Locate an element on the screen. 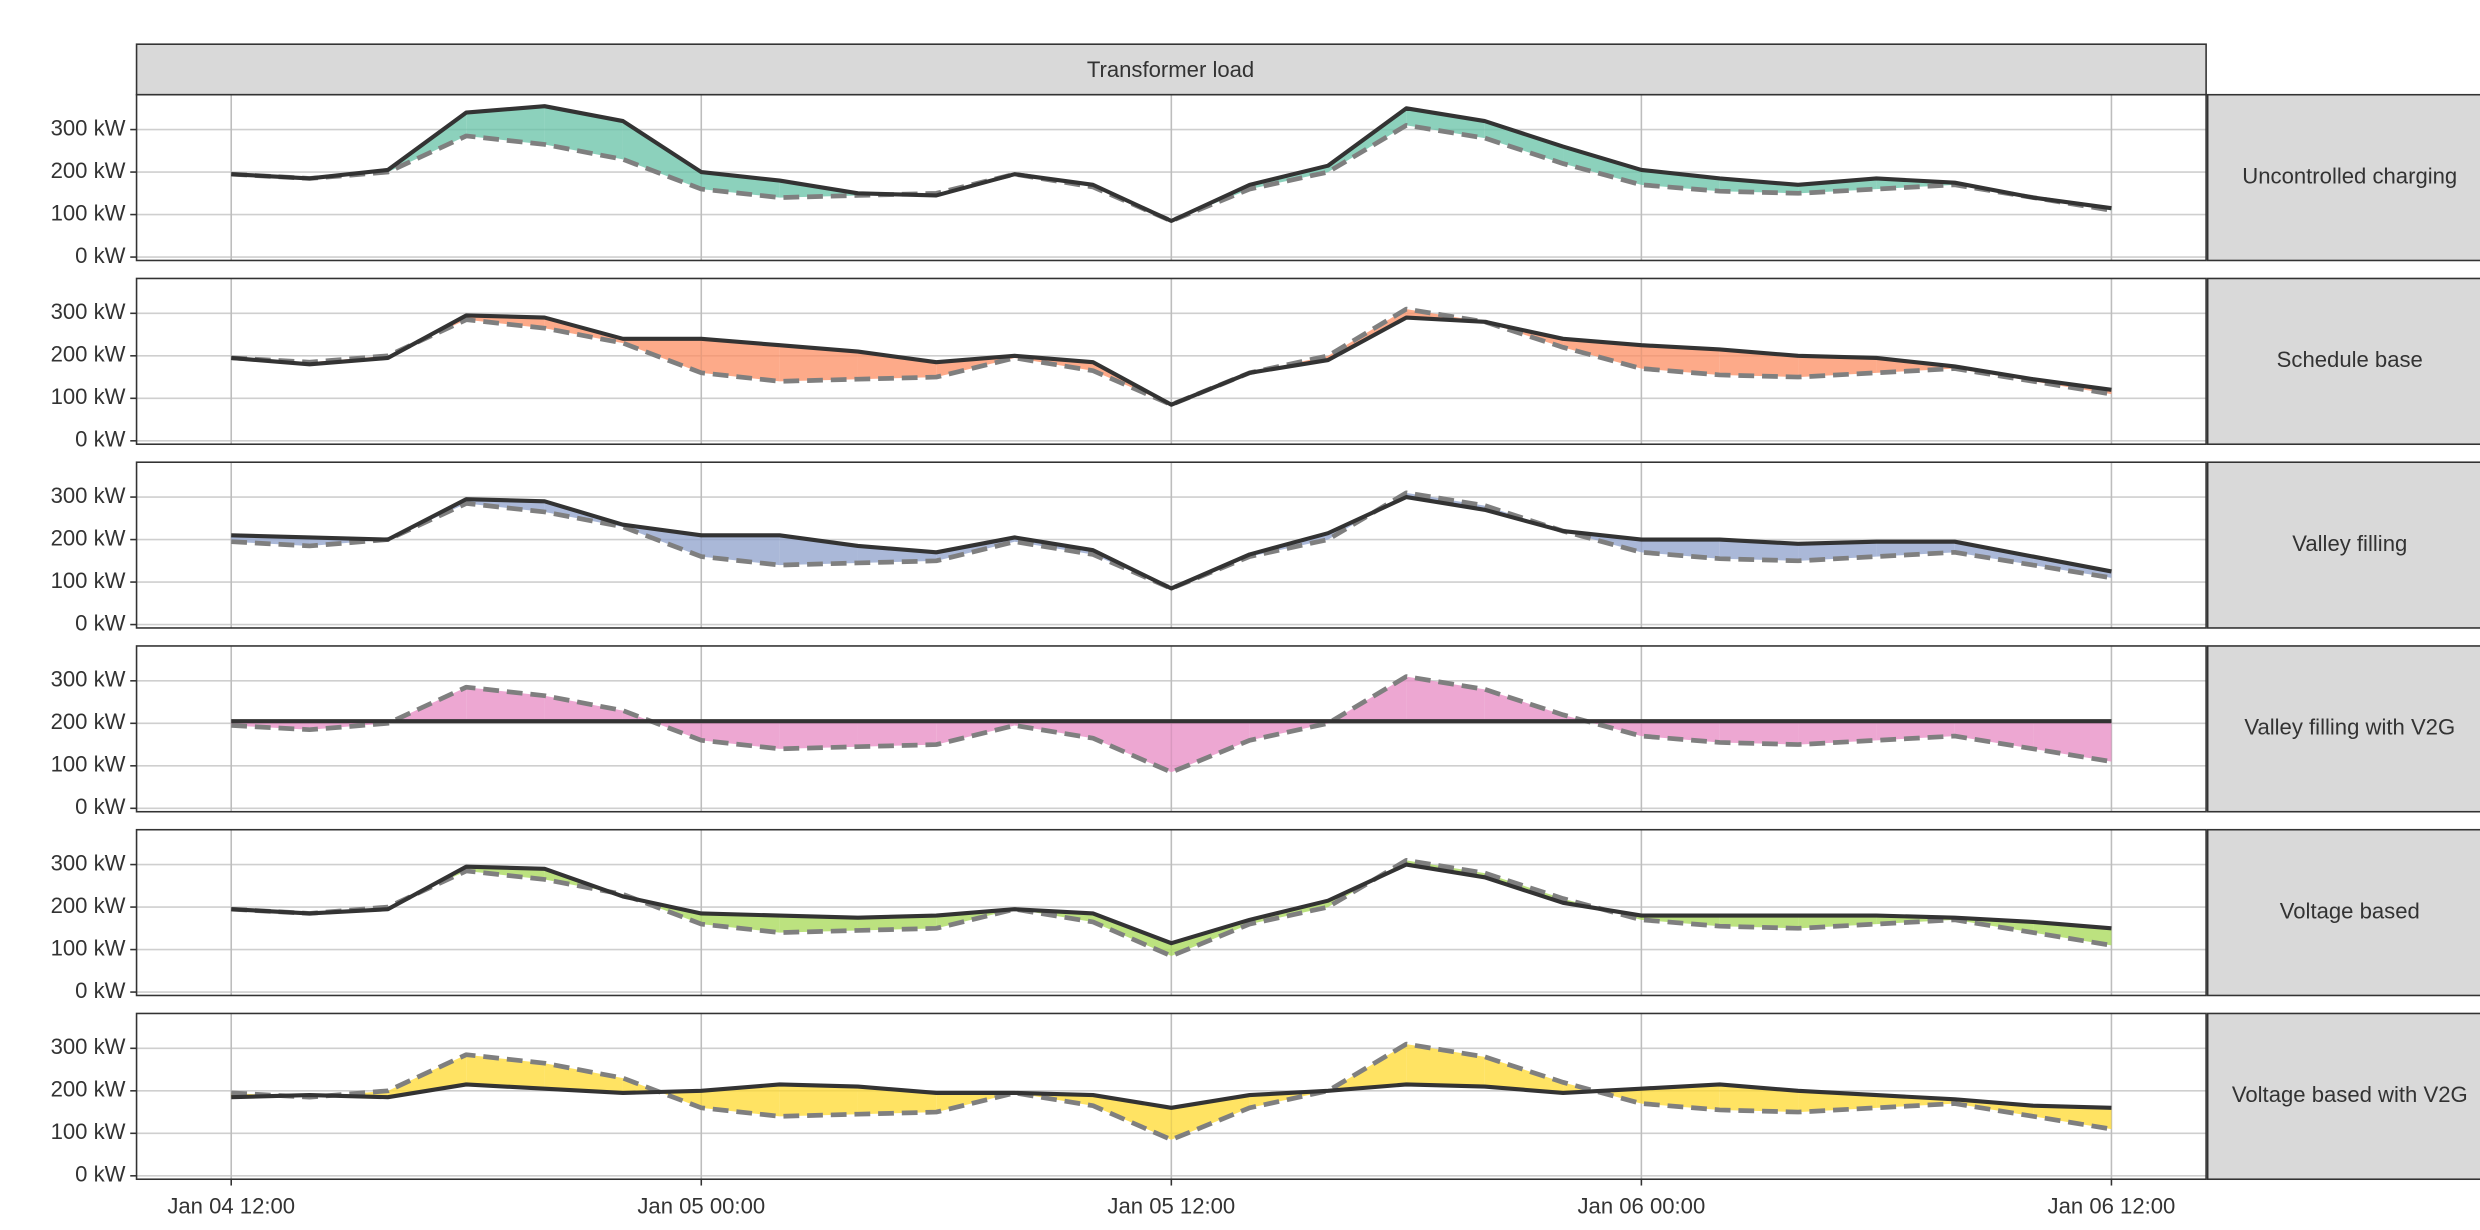 The image size is (2480, 1230). x-tick-label: Jan 05 12:00 is located at coordinates (1171, 1205).